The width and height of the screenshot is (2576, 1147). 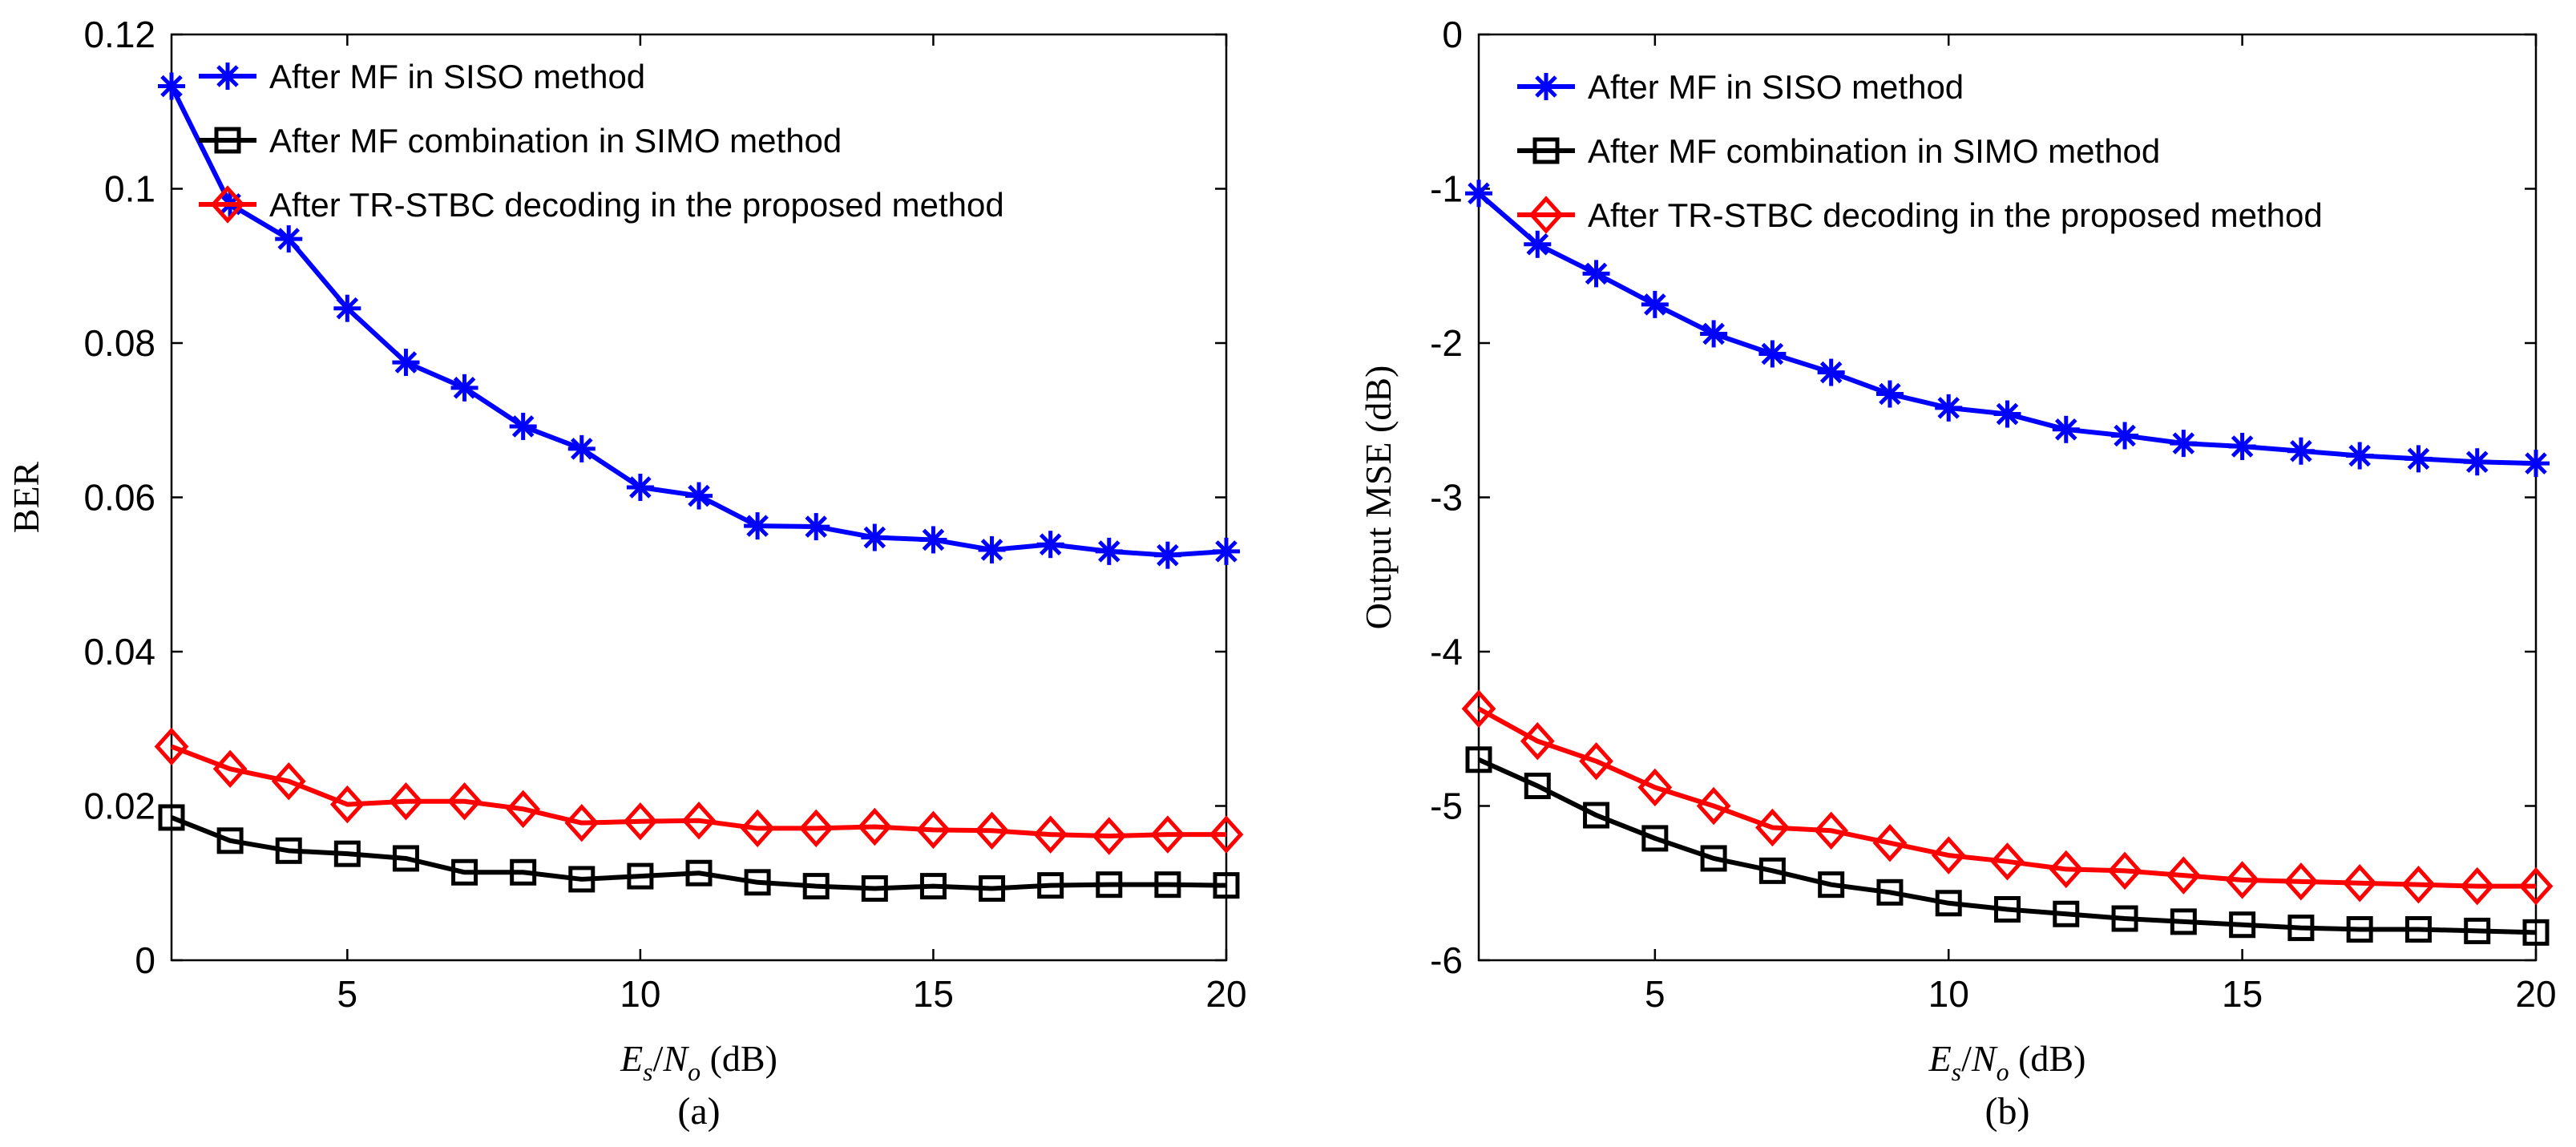 What do you see at coordinates (119, 498) in the screenshot?
I see `y-tick-label: 0.06` at bounding box center [119, 498].